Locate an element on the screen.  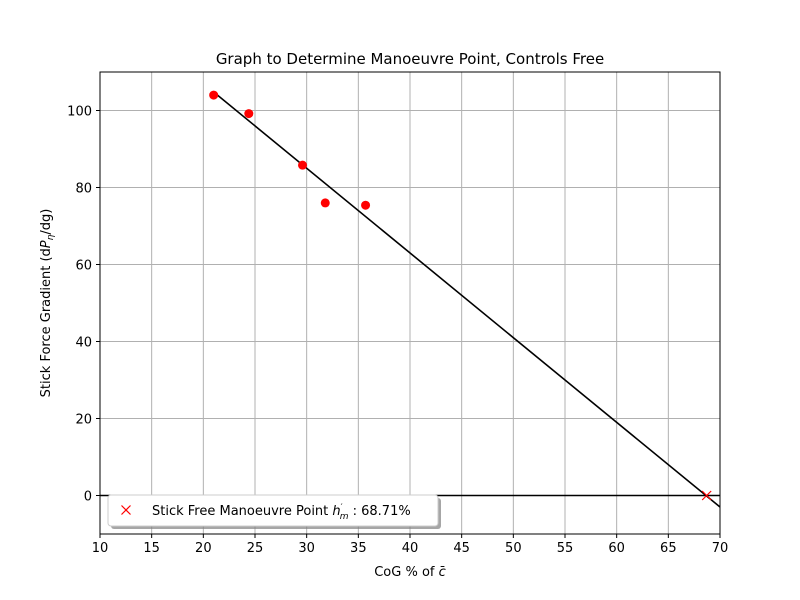
legend-label-subscript: m is located at coordinates (344, 517).